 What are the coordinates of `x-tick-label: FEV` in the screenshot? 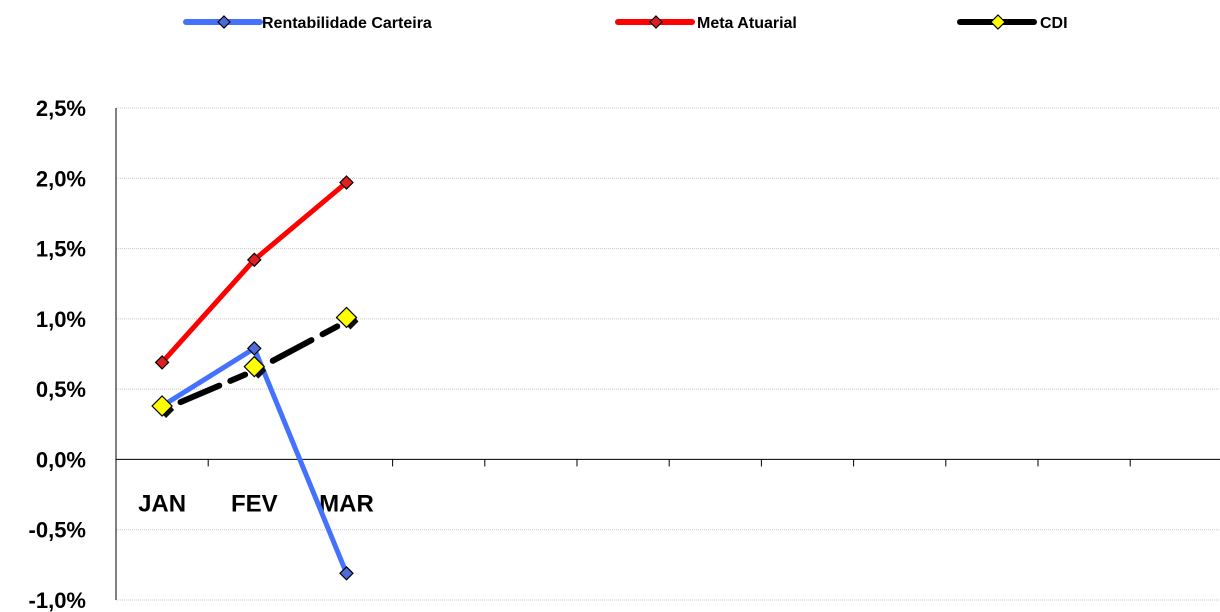 It's located at (254, 503).